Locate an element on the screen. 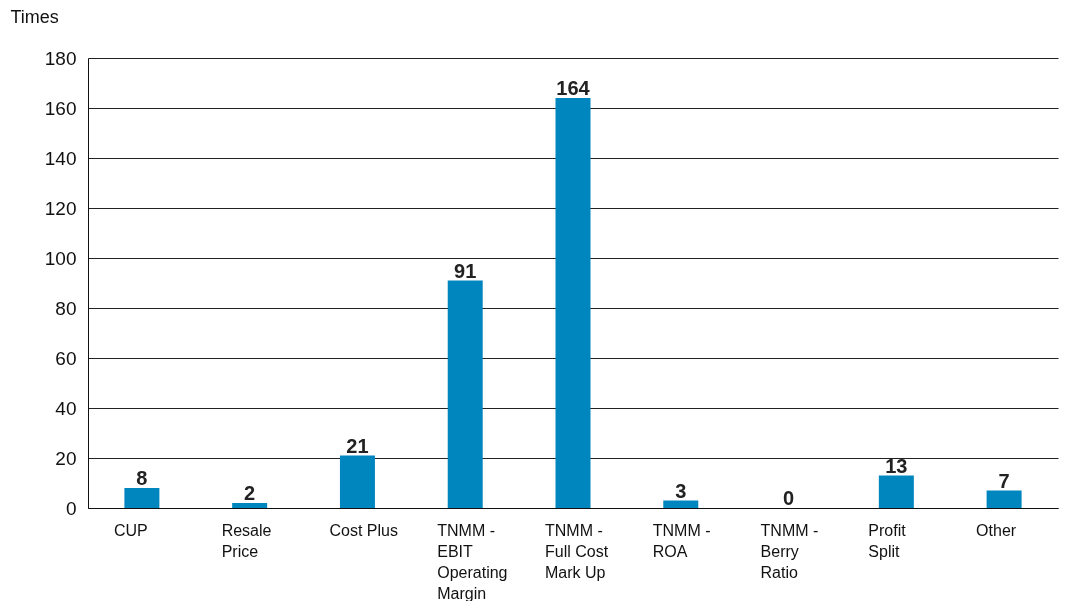 The image size is (1065, 612). x-tick-label: Other is located at coordinates (996, 530).